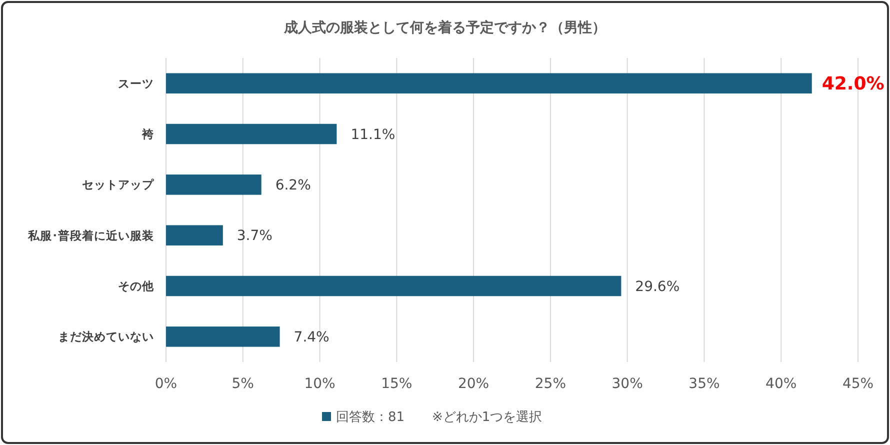 Image resolution: width=890 pixels, height=445 pixels. Describe the element at coordinates (320, 384) in the screenshot. I see `x-tick-label: 10%` at that location.